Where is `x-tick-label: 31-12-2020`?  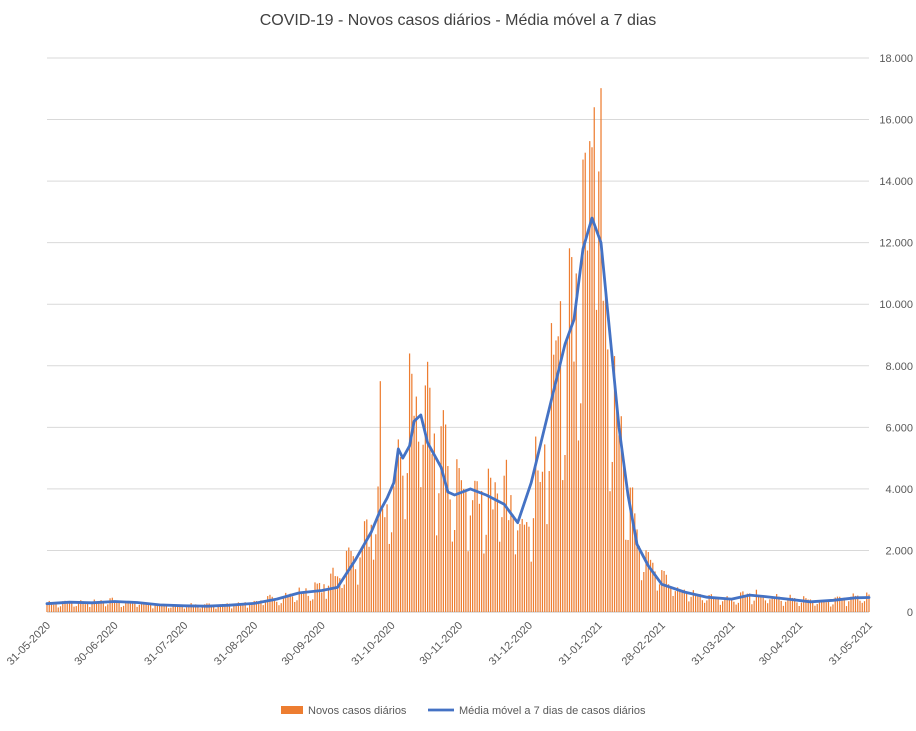 x-tick-label: 31-12-2020 is located at coordinates (511, 644).